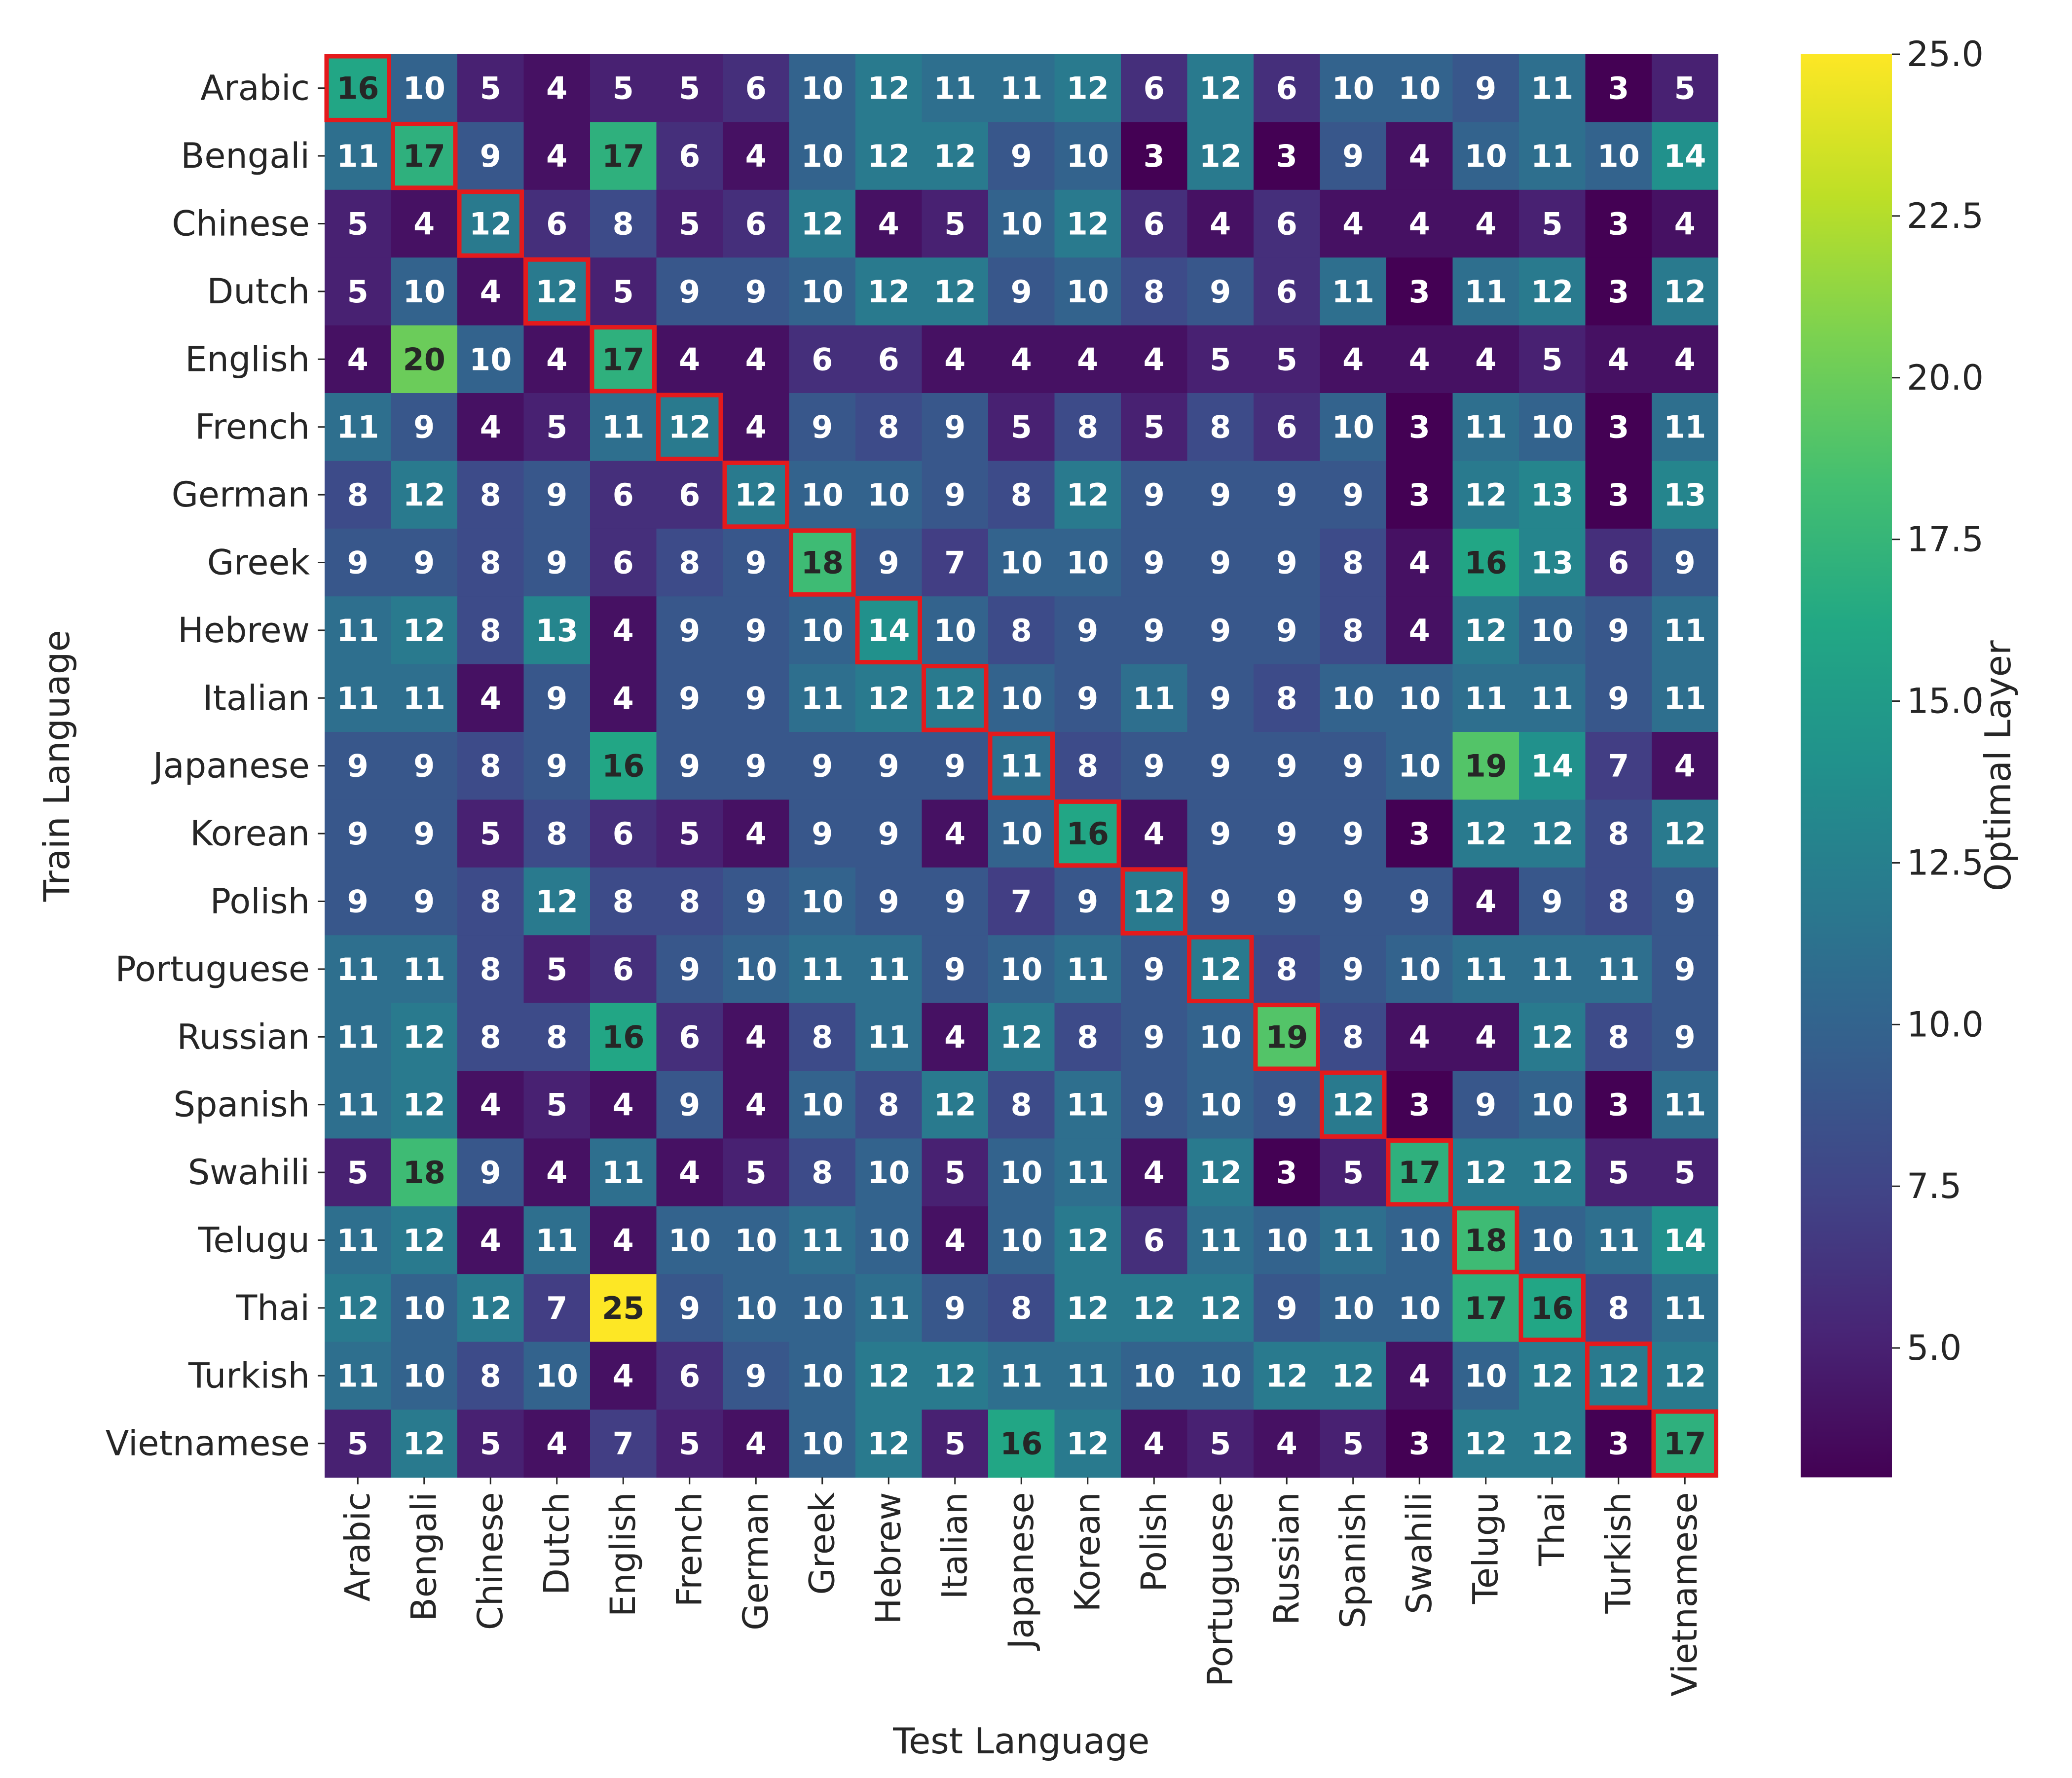 The height and width of the screenshot is (1778, 2072). Describe the element at coordinates (756, 1561) in the screenshot. I see `x-tick-label: German` at that location.